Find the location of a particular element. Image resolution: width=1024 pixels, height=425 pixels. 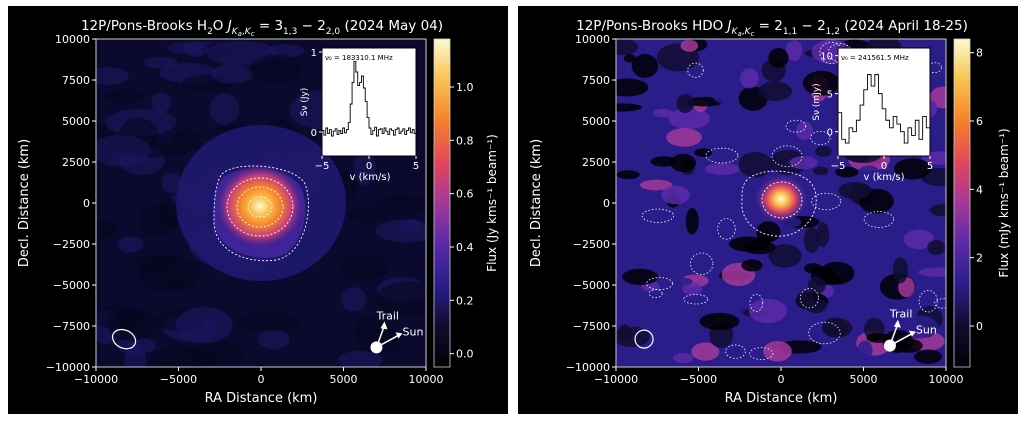

h2o-emission-core is located at coordinates (260, 206).